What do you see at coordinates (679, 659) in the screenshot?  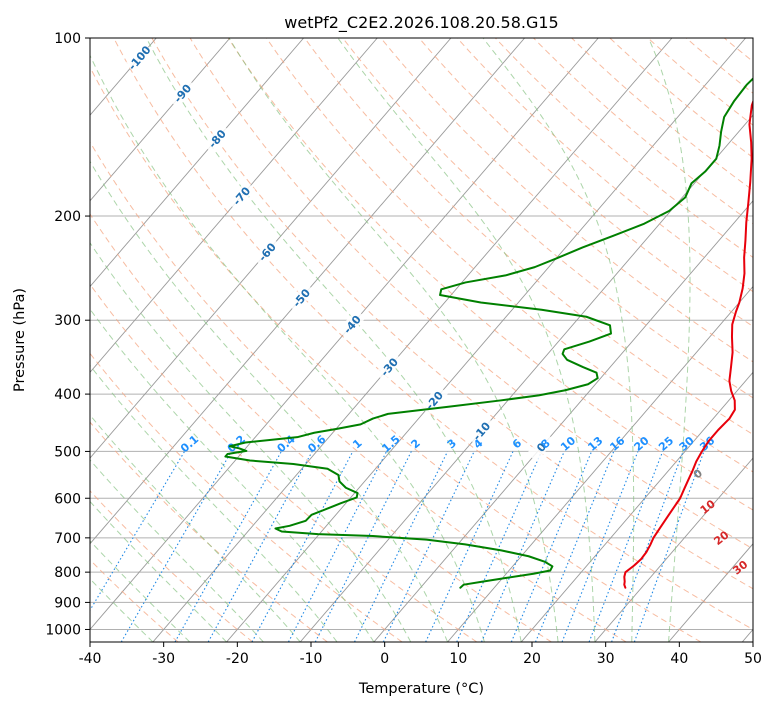 I see `x-tick-label: 40` at bounding box center [679, 659].